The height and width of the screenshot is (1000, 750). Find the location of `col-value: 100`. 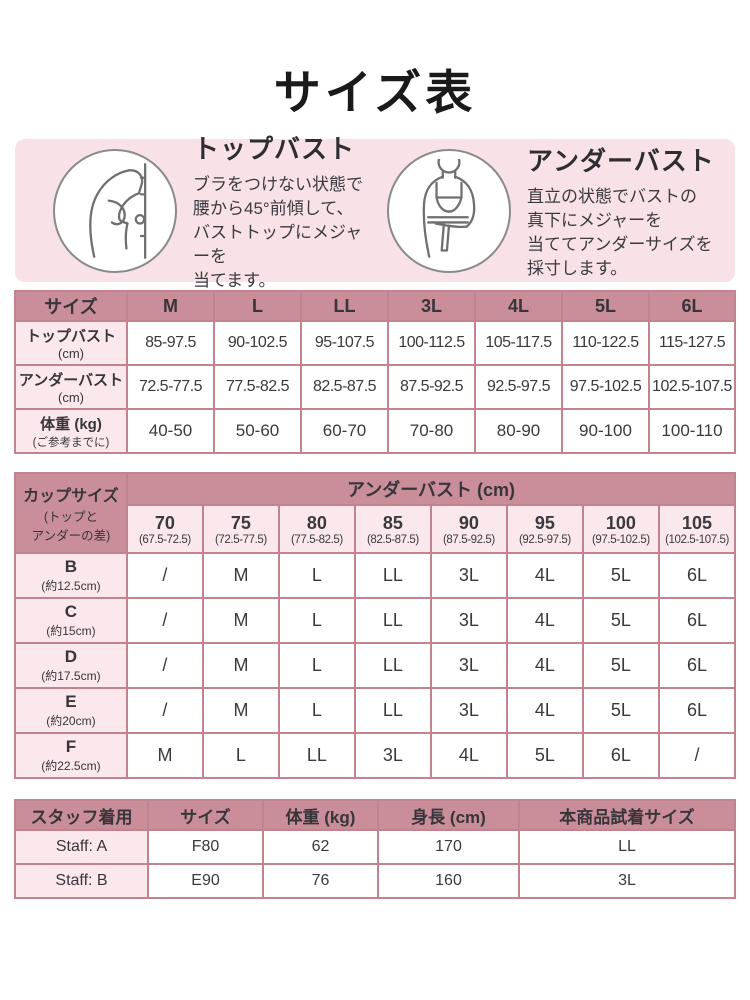

col-value: 100 is located at coordinates (620, 522).